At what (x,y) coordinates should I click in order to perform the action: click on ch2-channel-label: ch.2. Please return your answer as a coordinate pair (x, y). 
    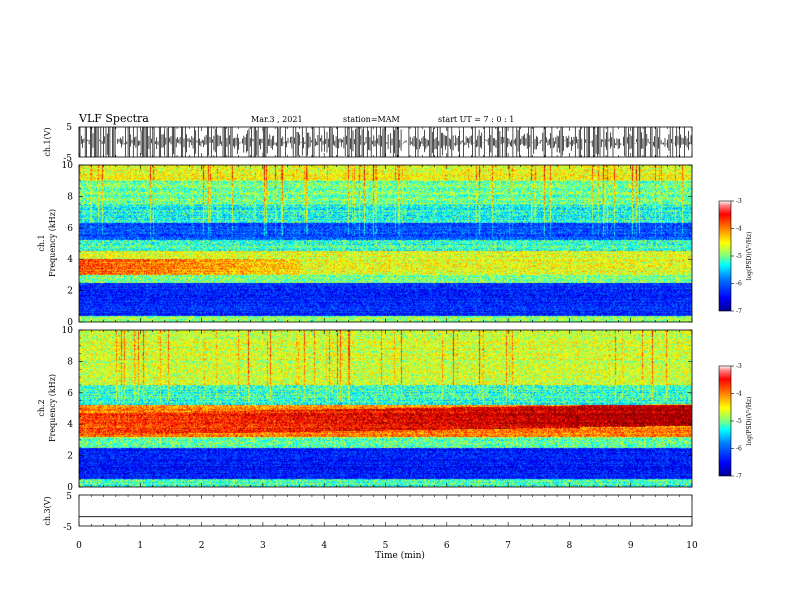
    Looking at the image, I should click on (41, 407).